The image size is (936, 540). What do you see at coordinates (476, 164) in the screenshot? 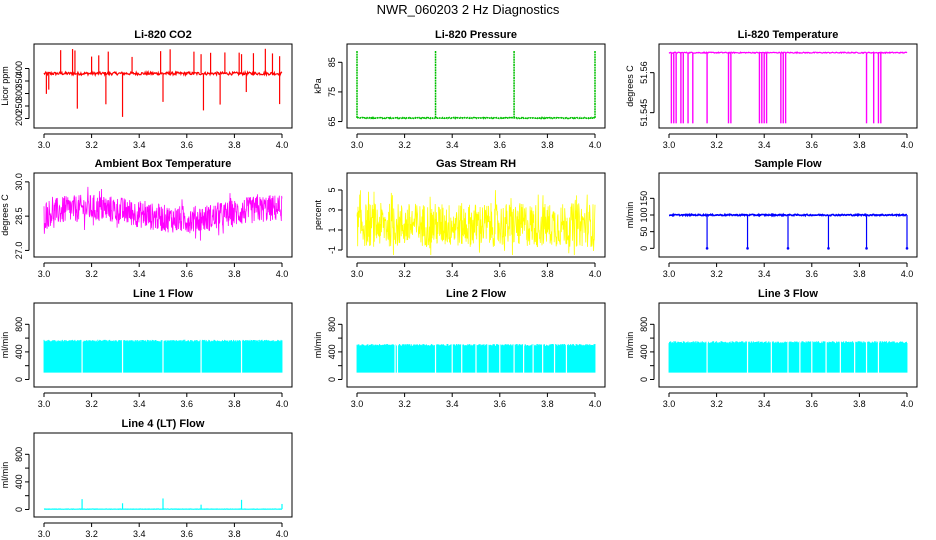
I see `chart-title: Gas Stream RH` at bounding box center [476, 164].